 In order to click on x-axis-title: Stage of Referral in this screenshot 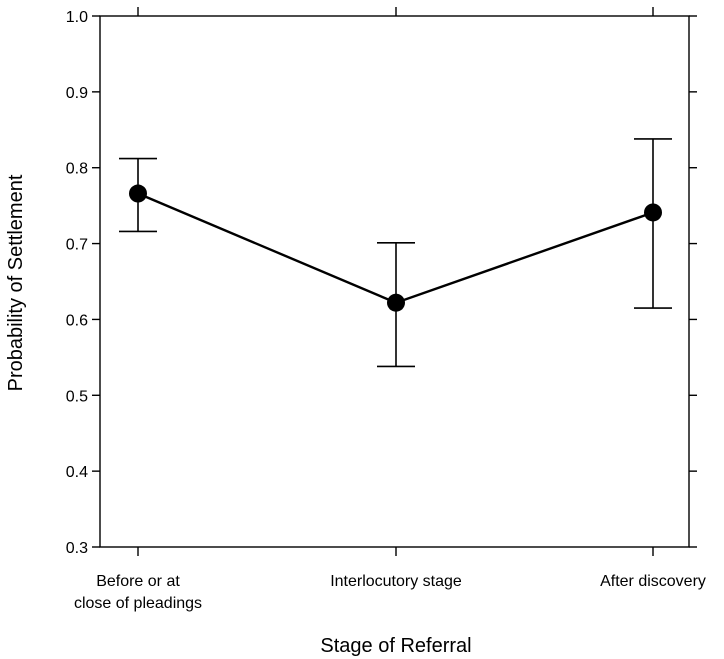, I will do `click(395, 646)`.